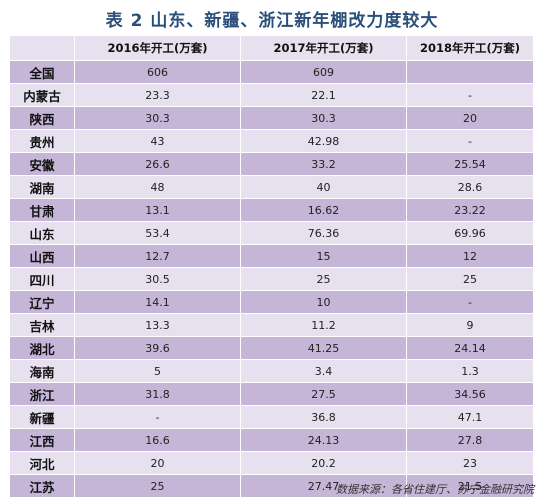 This screenshot has width=544, height=500. What do you see at coordinates (470, 118) in the screenshot?
I see `cell-2018: 20` at bounding box center [470, 118].